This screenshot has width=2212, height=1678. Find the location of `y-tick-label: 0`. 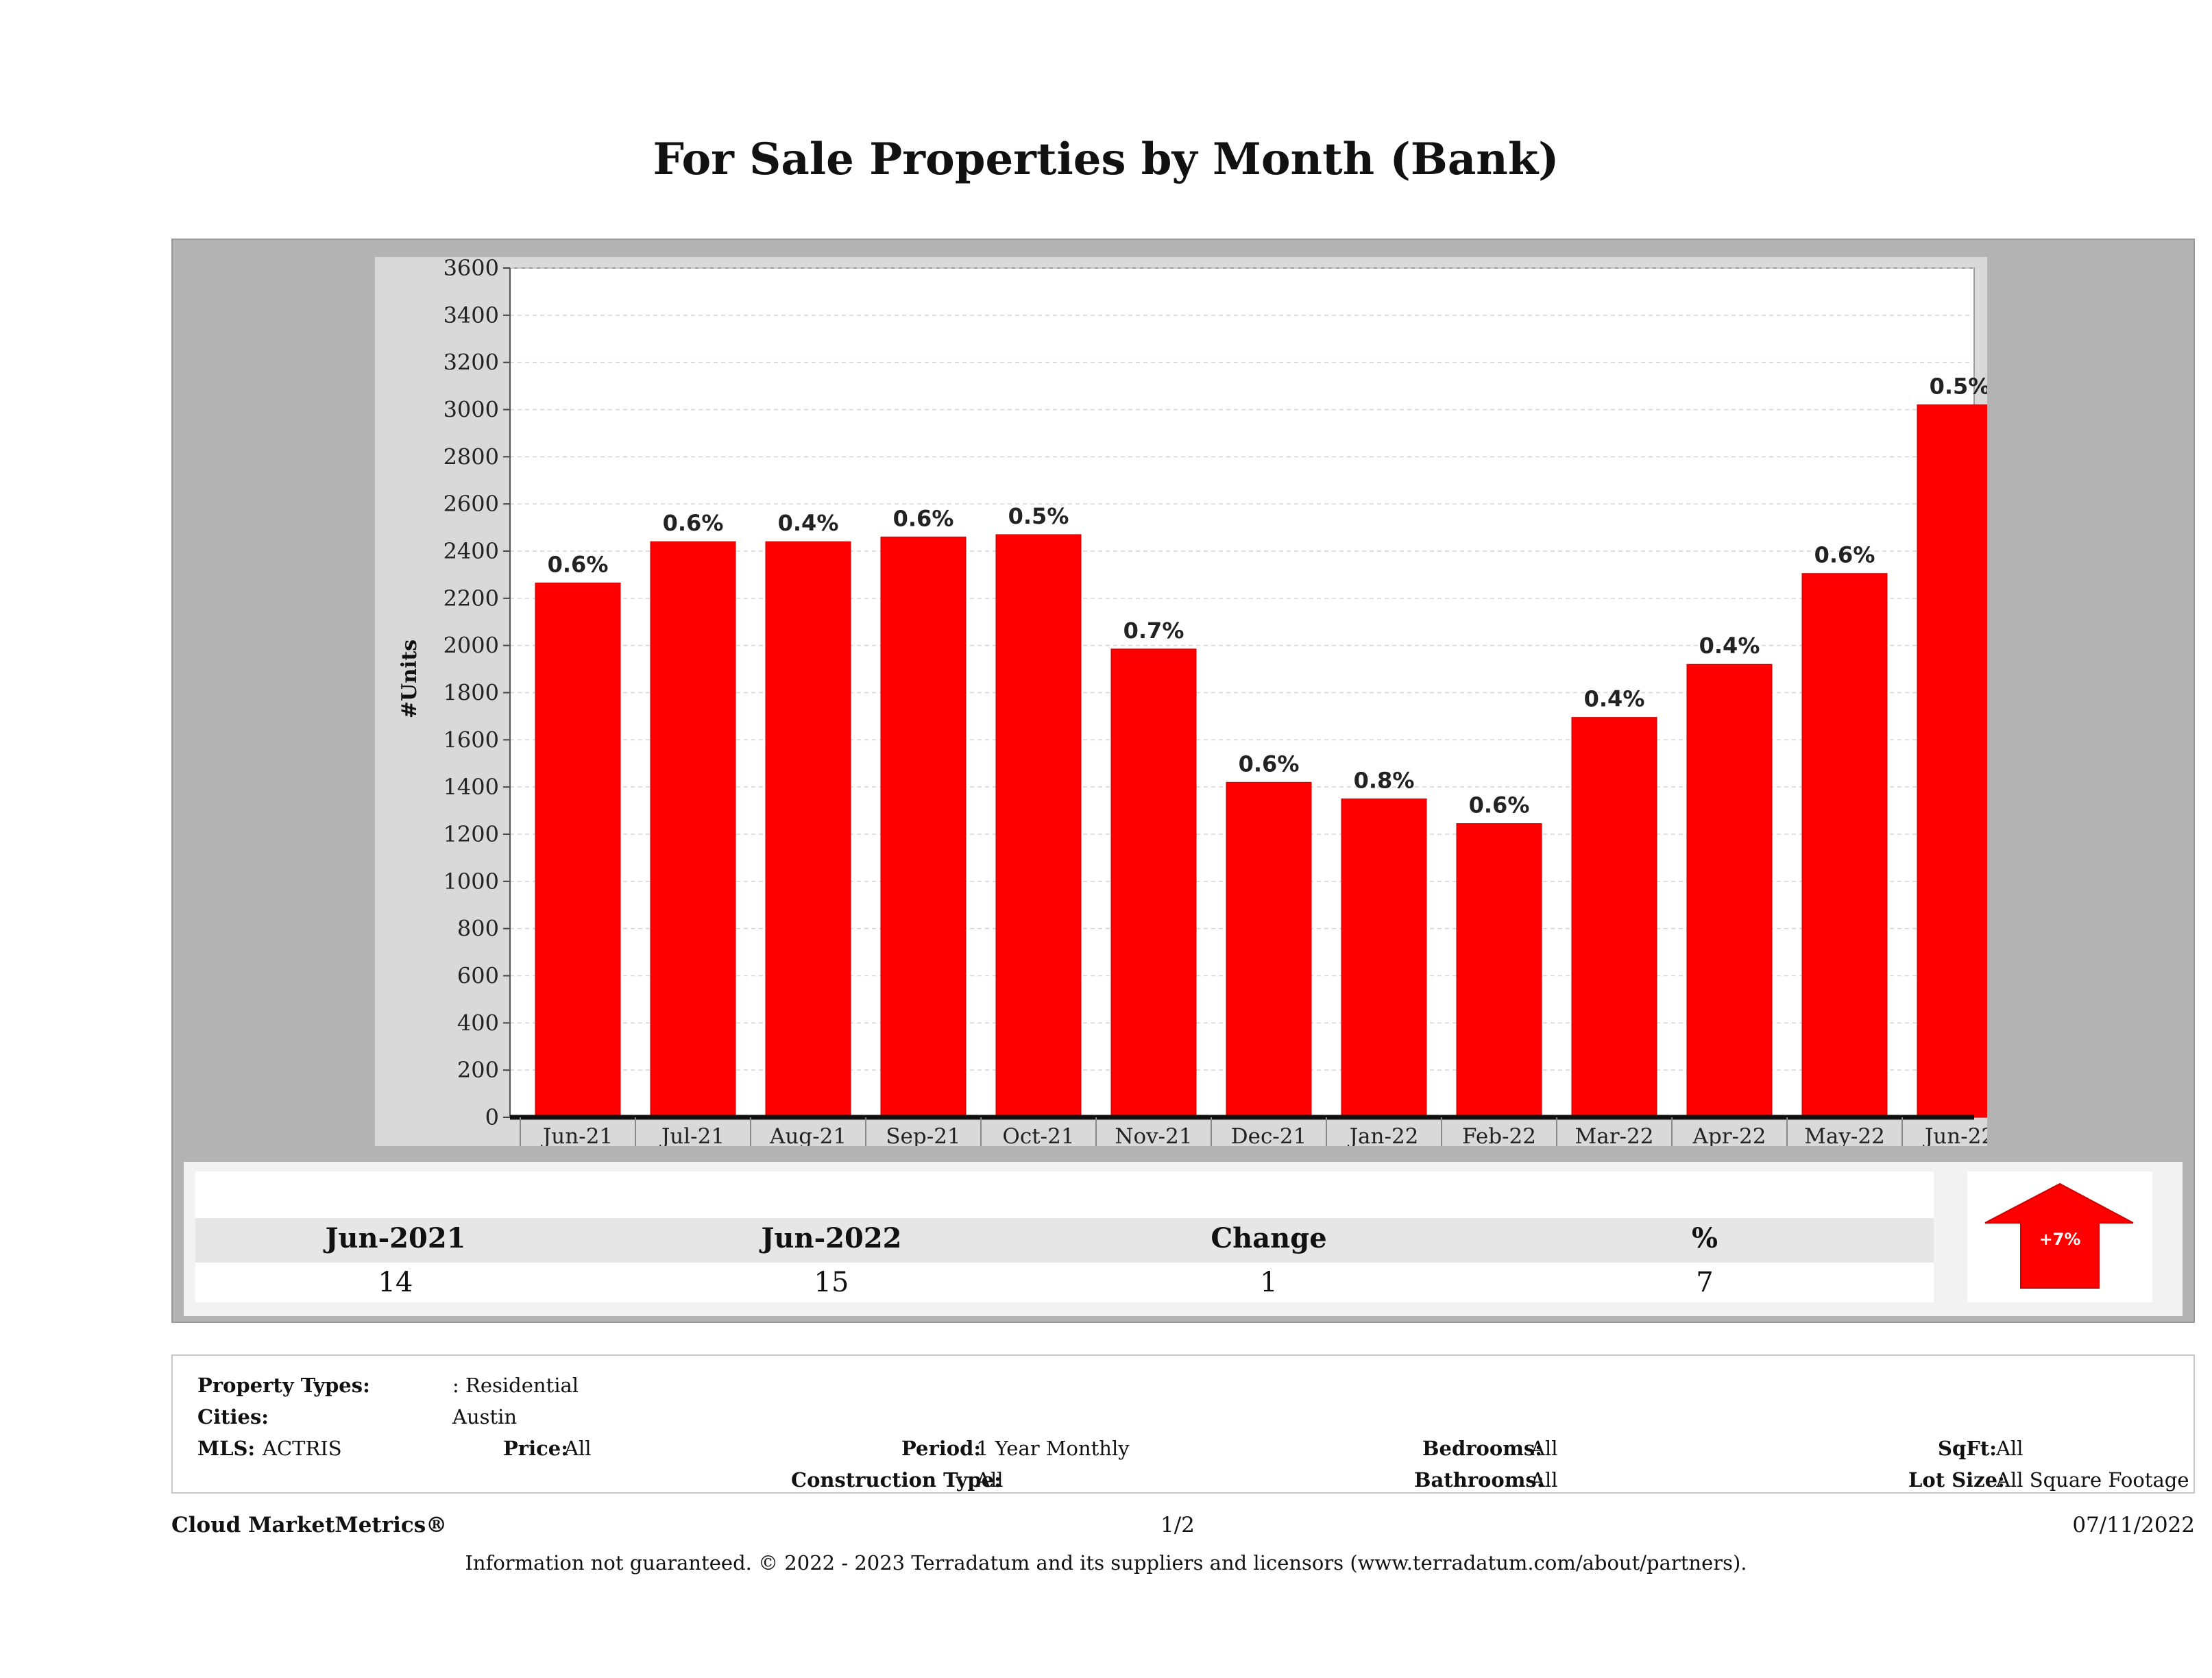

y-tick-label: 0 is located at coordinates (492, 1117).